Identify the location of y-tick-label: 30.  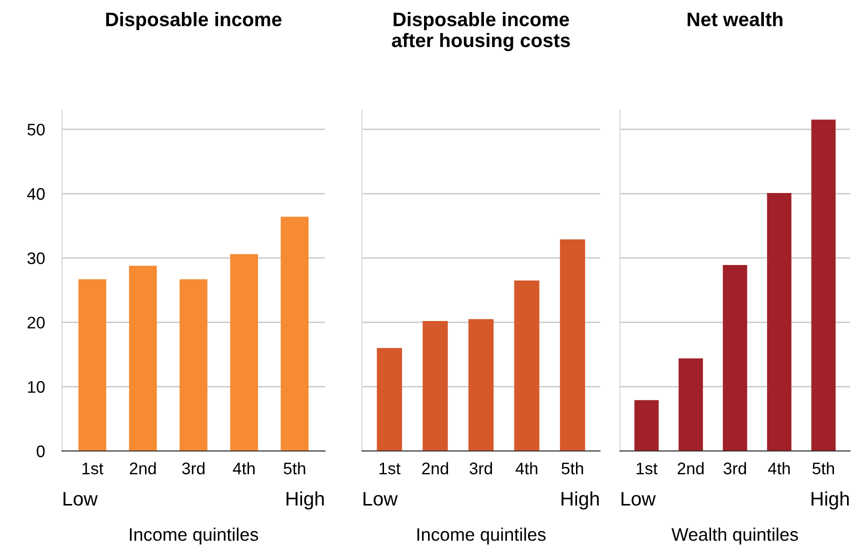
(36, 258).